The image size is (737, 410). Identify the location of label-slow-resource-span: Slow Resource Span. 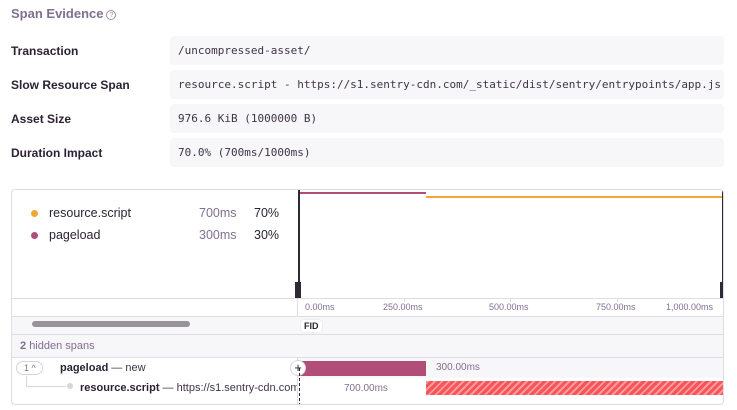
(70, 85).